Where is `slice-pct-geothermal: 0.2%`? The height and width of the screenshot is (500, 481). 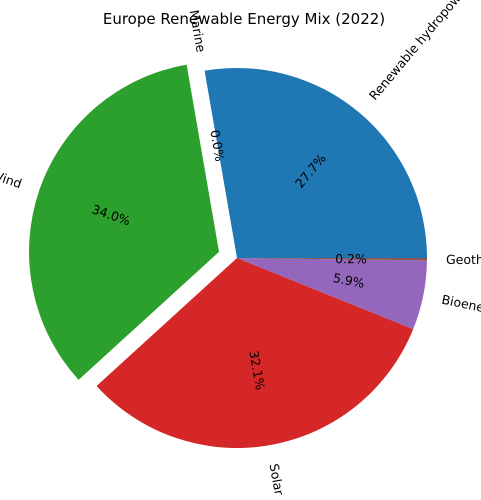
slice-pct-geothermal: 0.2% is located at coordinates (351, 258).